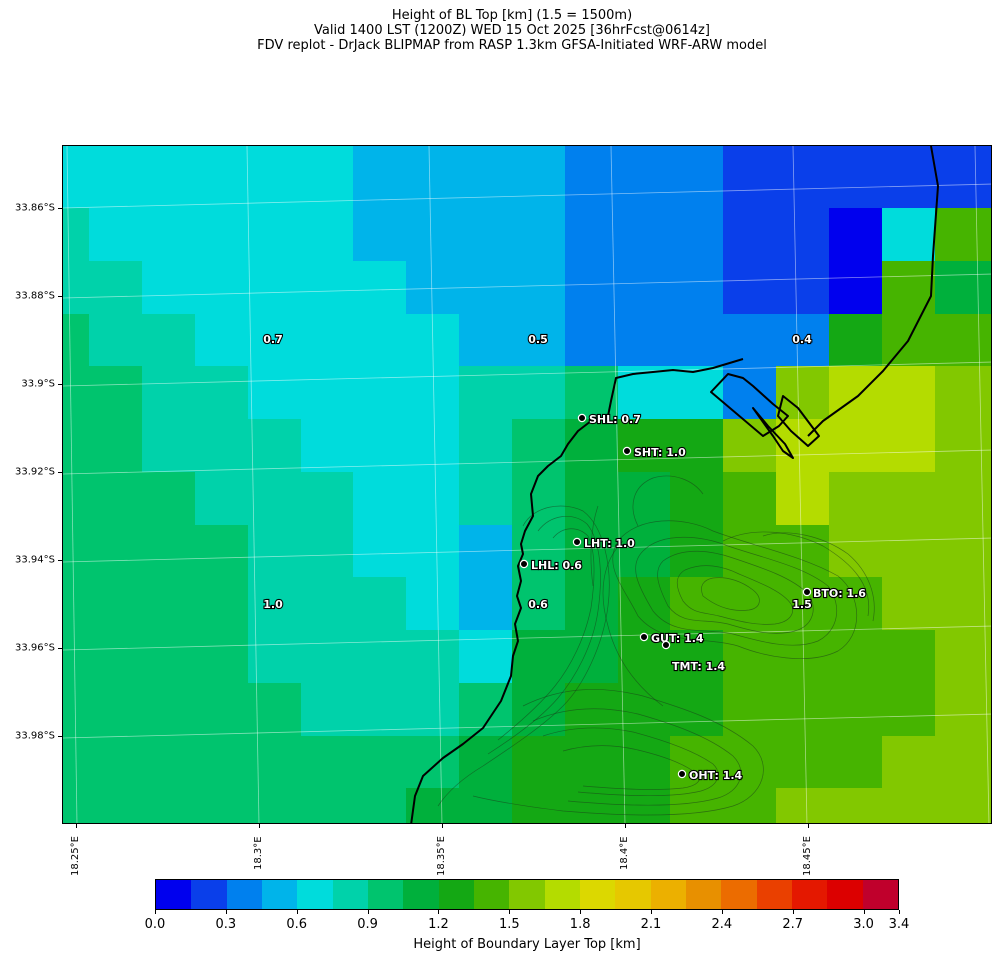 The height and width of the screenshot is (962, 1001). I want to click on station-label: OHT: 1.4, so click(716, 775).